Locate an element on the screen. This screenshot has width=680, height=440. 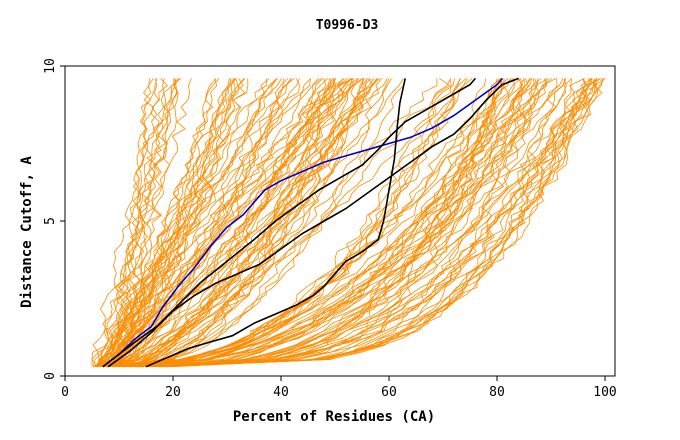
x-tick-label: 60 is located at coordinates (389, 392).